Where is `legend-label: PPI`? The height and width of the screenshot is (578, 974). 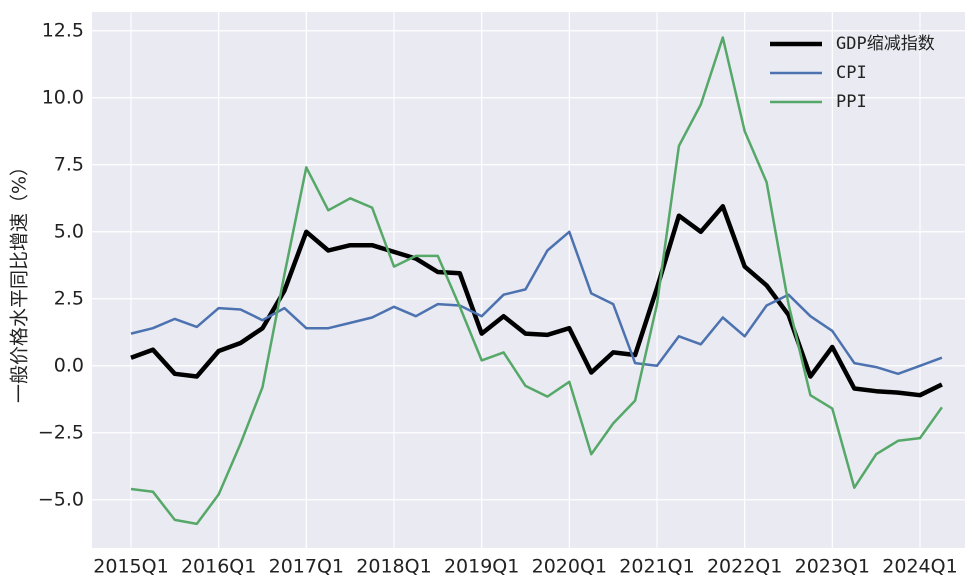 legend-label: PPI is located at coordinates (851, 102).